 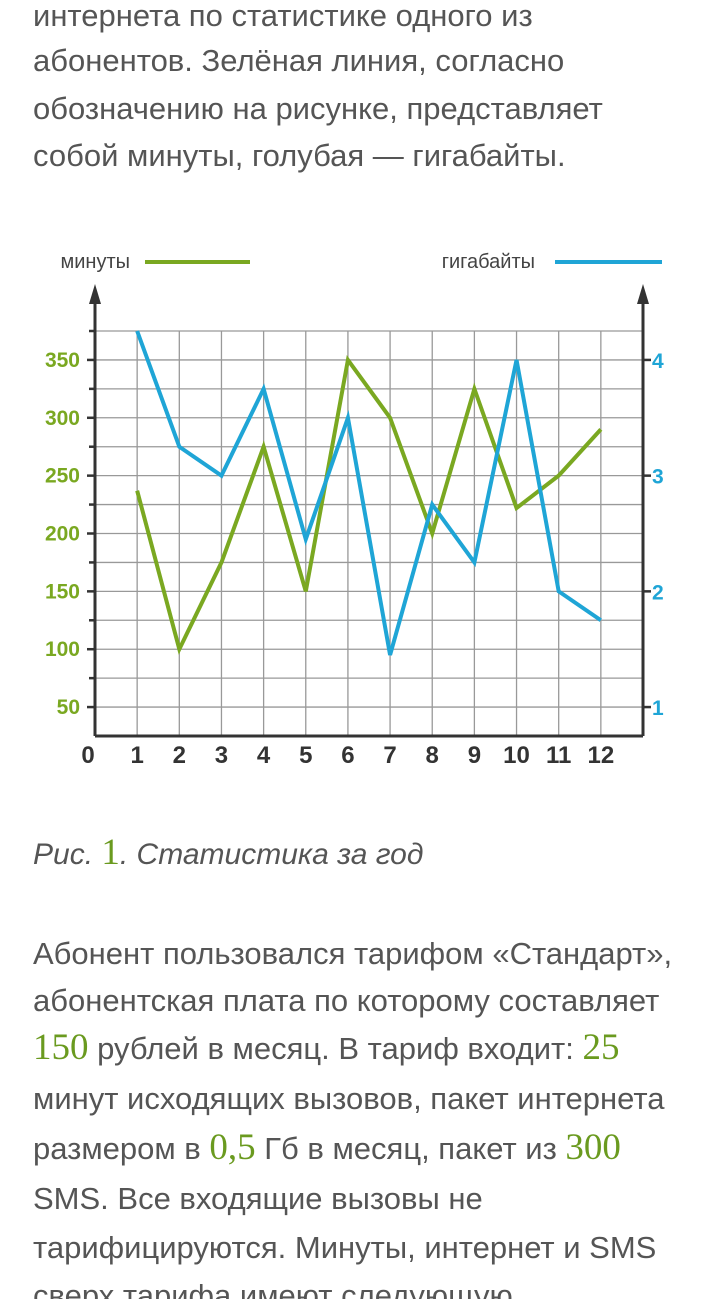 I want to click on caption: Рис. 1. Статистика за год, so click(x=228, y=852).